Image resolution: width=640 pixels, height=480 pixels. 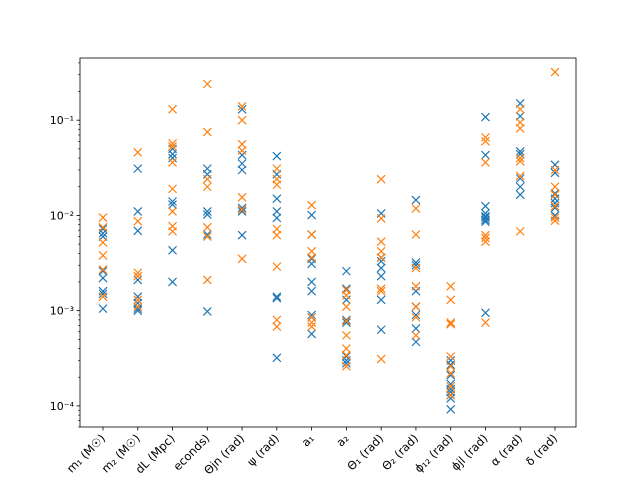 What do you see at coordinates (65, 245) in the screenshot?
I see `y-axis: 10⁻⁴ 10⁻³ 10⁻² 10⁻¹` at bounding box center [65, 245].